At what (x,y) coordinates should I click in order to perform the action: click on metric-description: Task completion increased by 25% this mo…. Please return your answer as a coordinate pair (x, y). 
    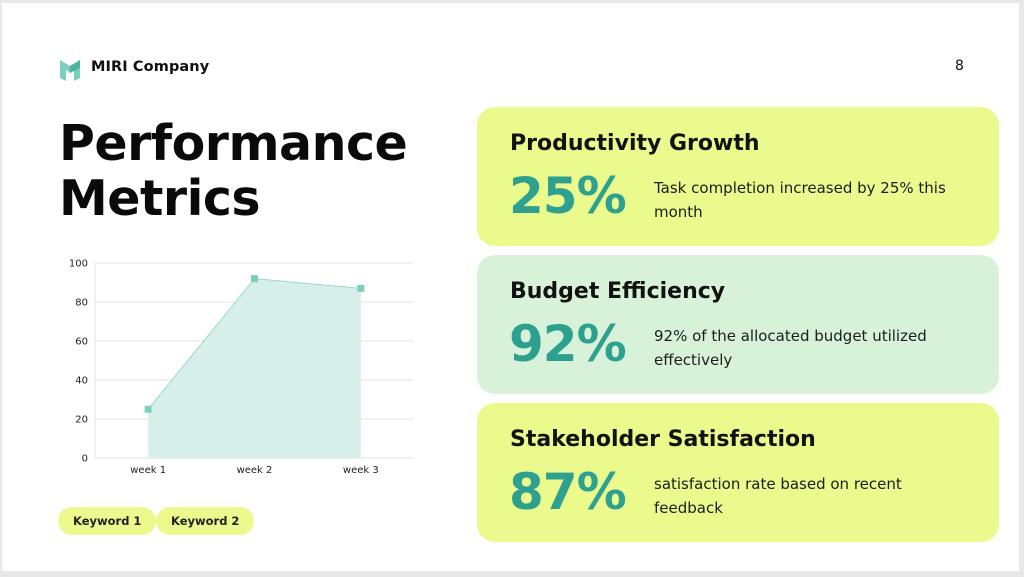
    Looking at the image, I should click on (800, 200).